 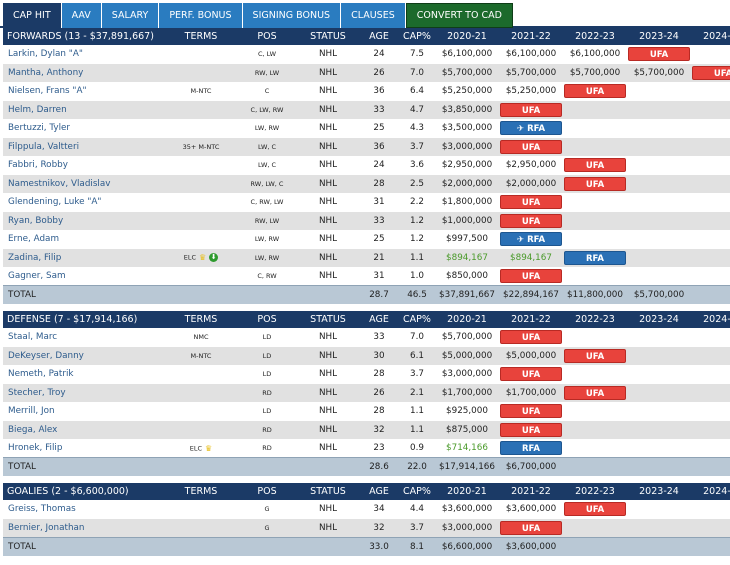 What do you see at coordinates (84, 91) in the screenshot?
I see `player-name-link: Nielsen, Frans "A"` at bounding box center [84, 91].